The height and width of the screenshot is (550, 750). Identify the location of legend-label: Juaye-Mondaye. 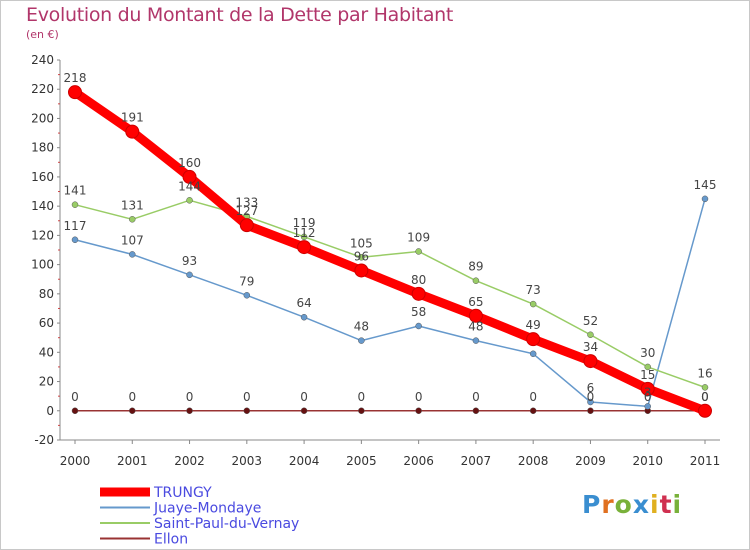
(207, 509).